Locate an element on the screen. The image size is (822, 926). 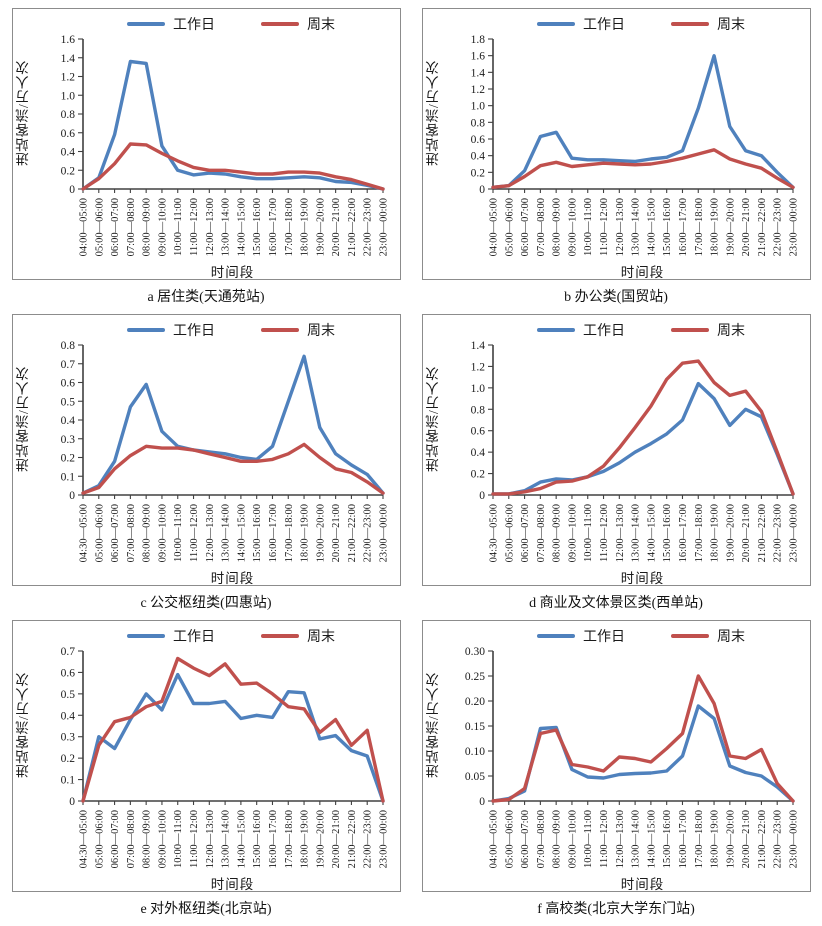
chart-caption: c 公交枢纽类(四惠站) is located at coordinates (206, 603).